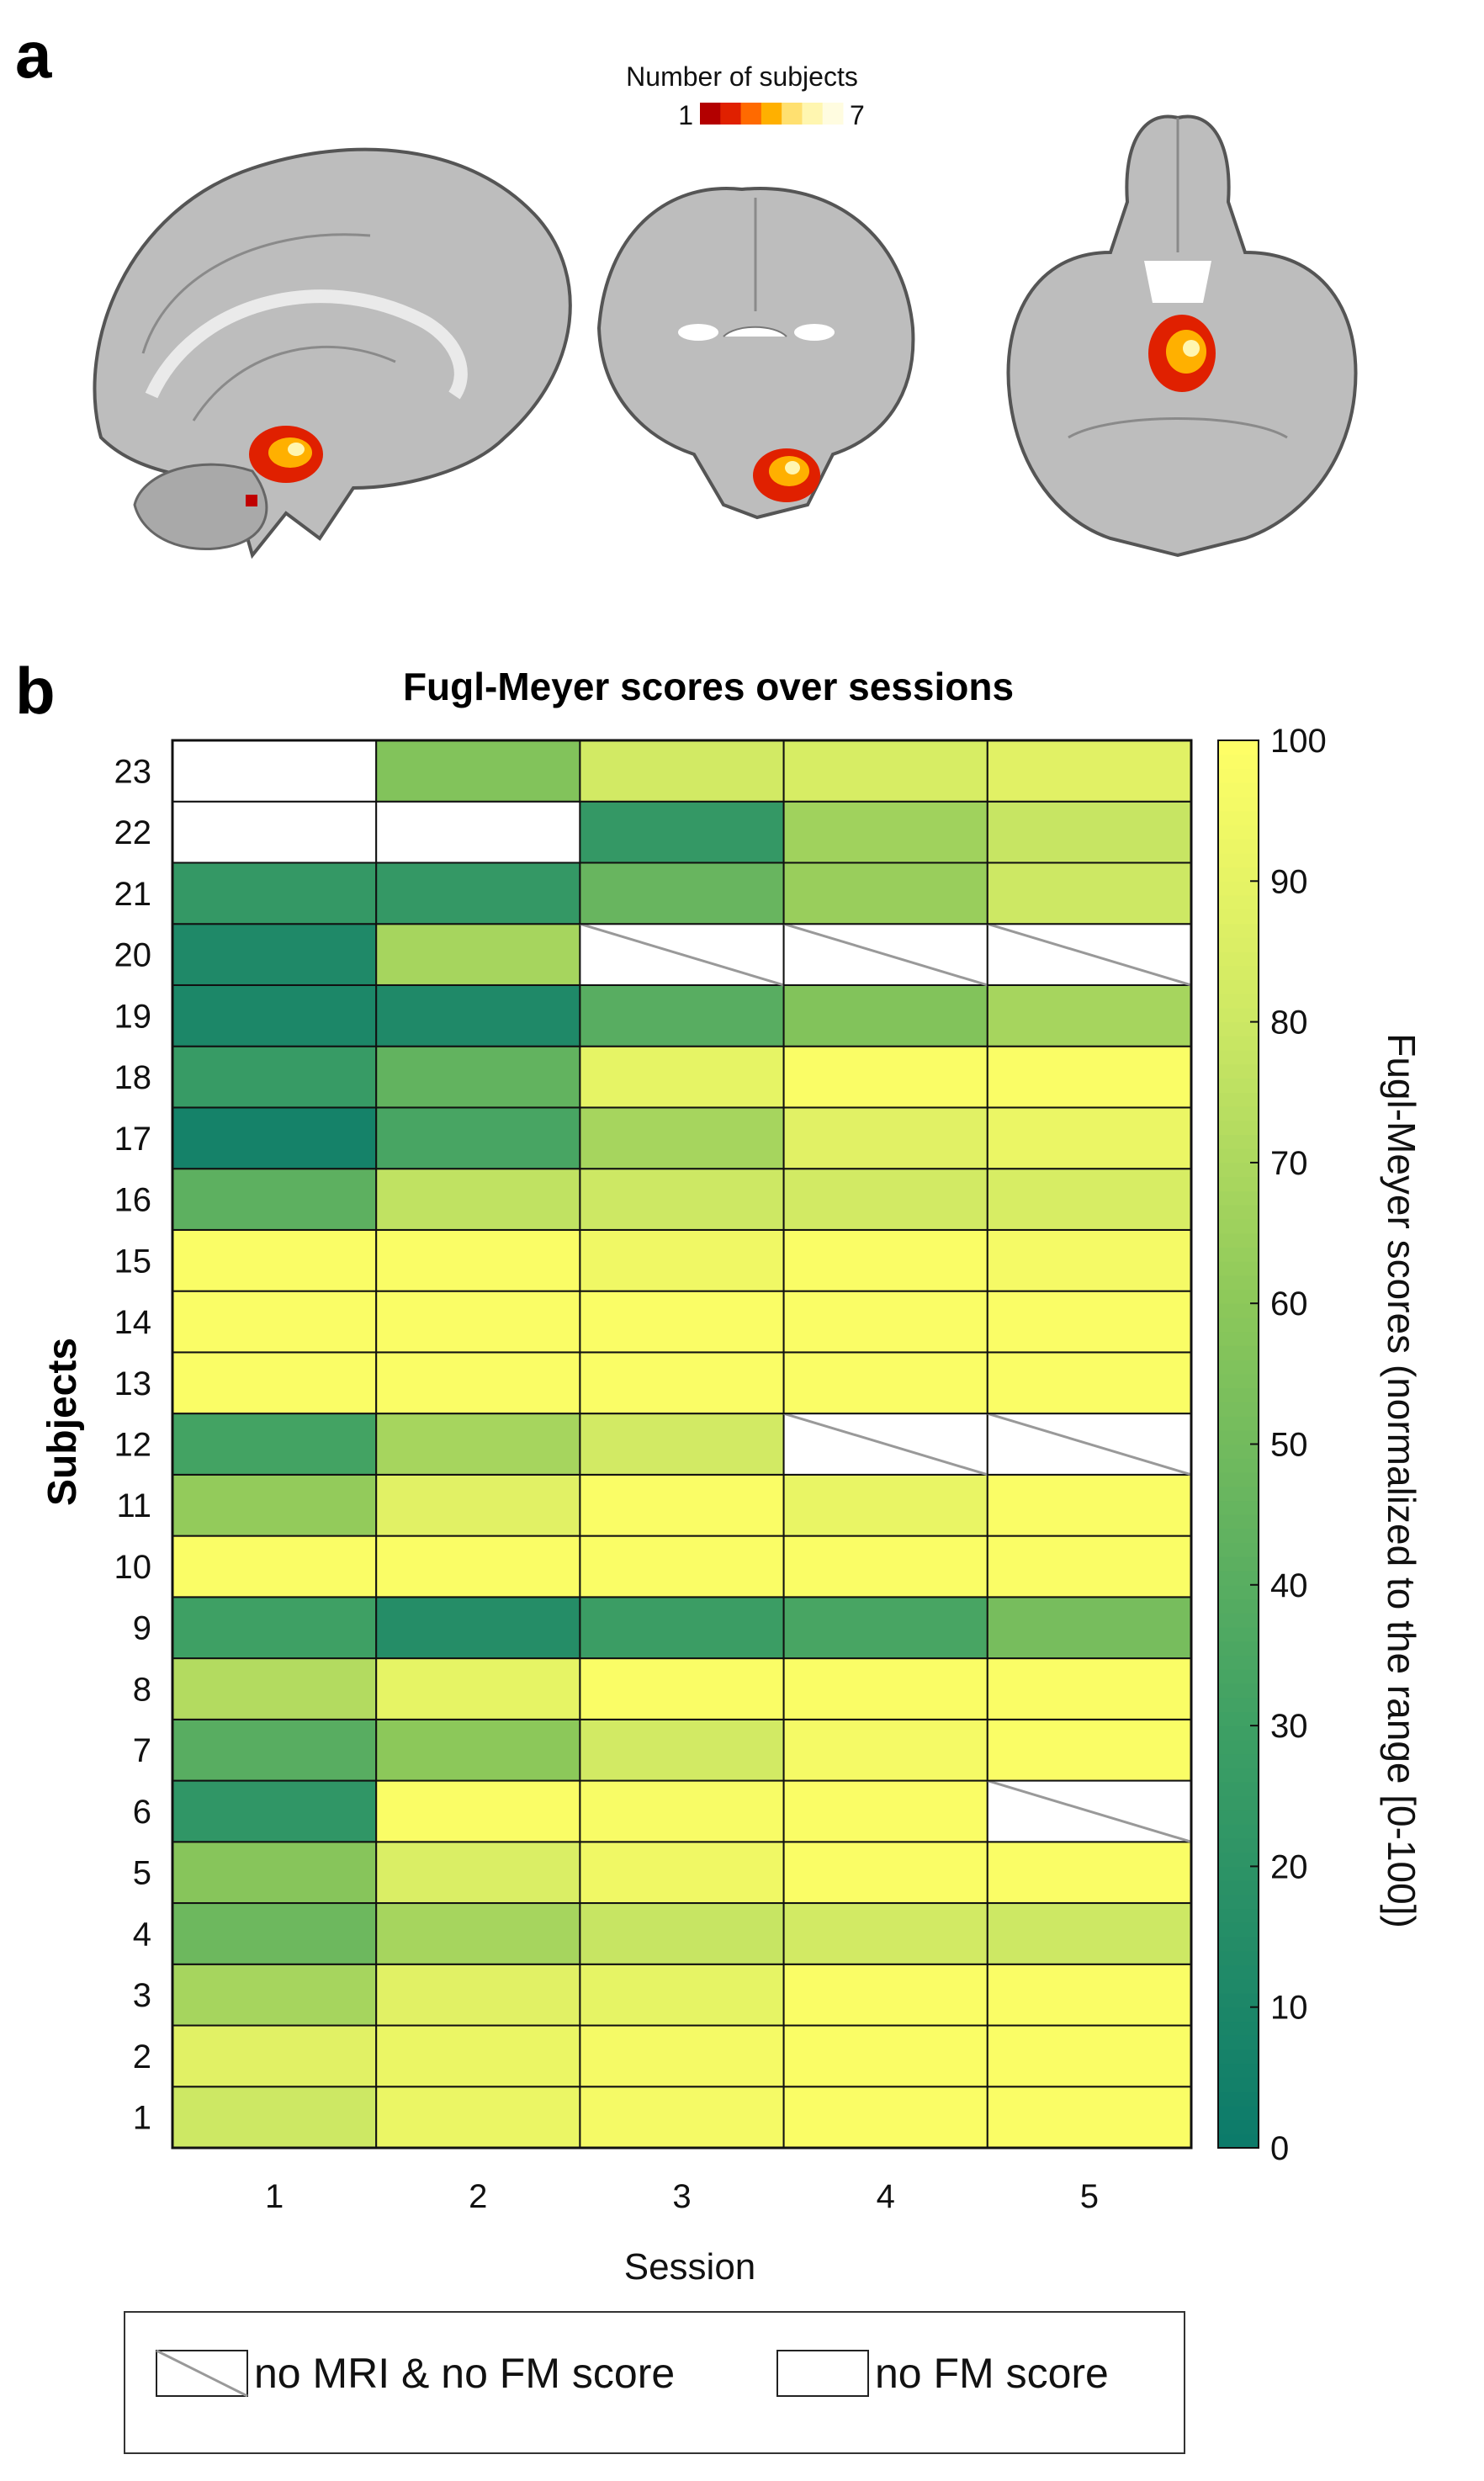 The width and height of the screenshot is (1484, 2481). Describe the element at coordinates (274, 2196) in the screenshot. I see `x-tick-label: 1` at that location.